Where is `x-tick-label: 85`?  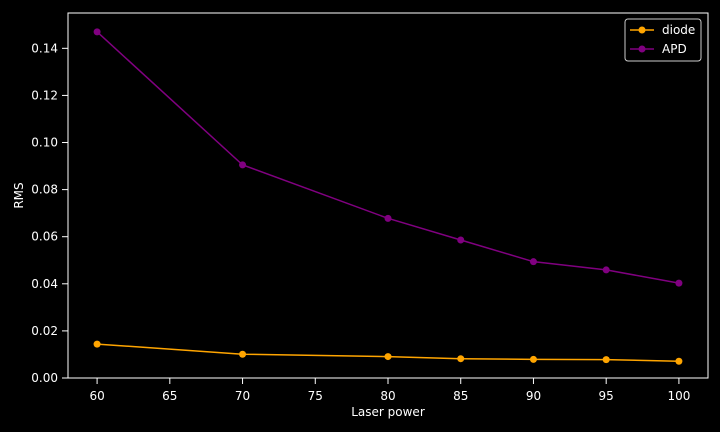 x-tick-label: 85 is located at coordinates (460, 396).